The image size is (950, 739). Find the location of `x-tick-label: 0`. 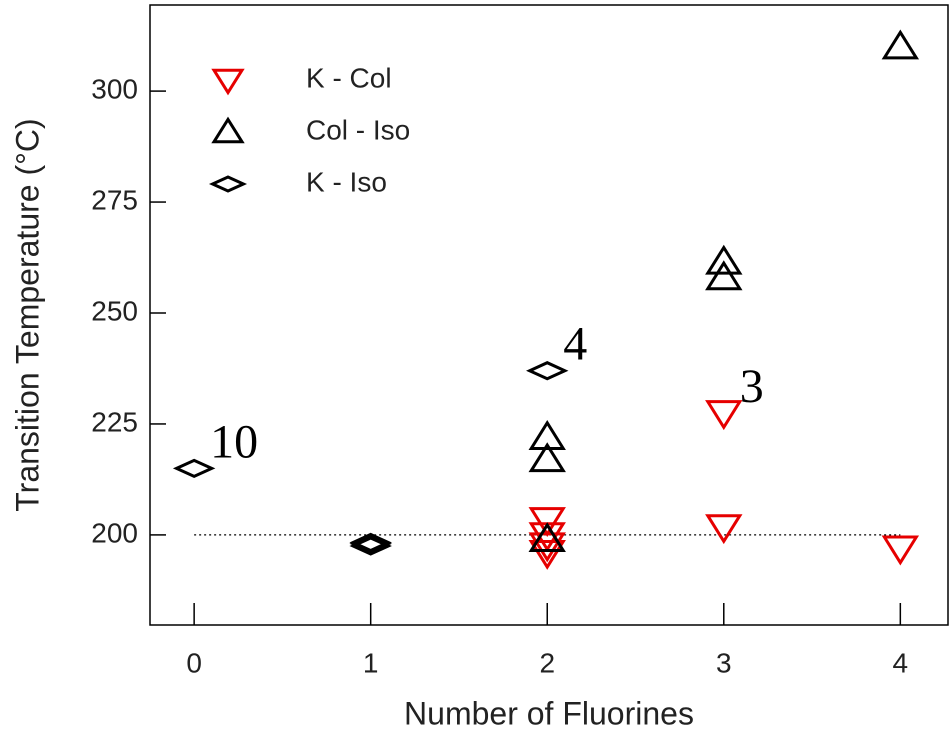

x-tick-label: 0 is located at coordinates (194, 662).